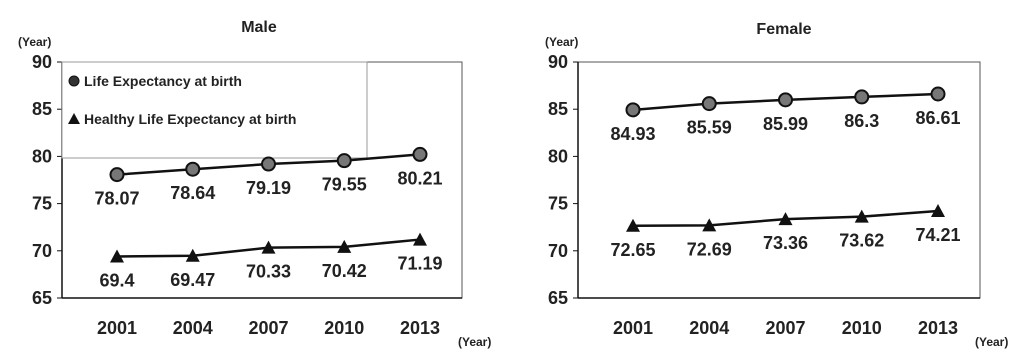 The height and width of the screenshot is (349, 1019). What do you see at coordinates (785, 243) in the screenshot?
I see `data-label: 73.36` at bounding box center [785, 243].